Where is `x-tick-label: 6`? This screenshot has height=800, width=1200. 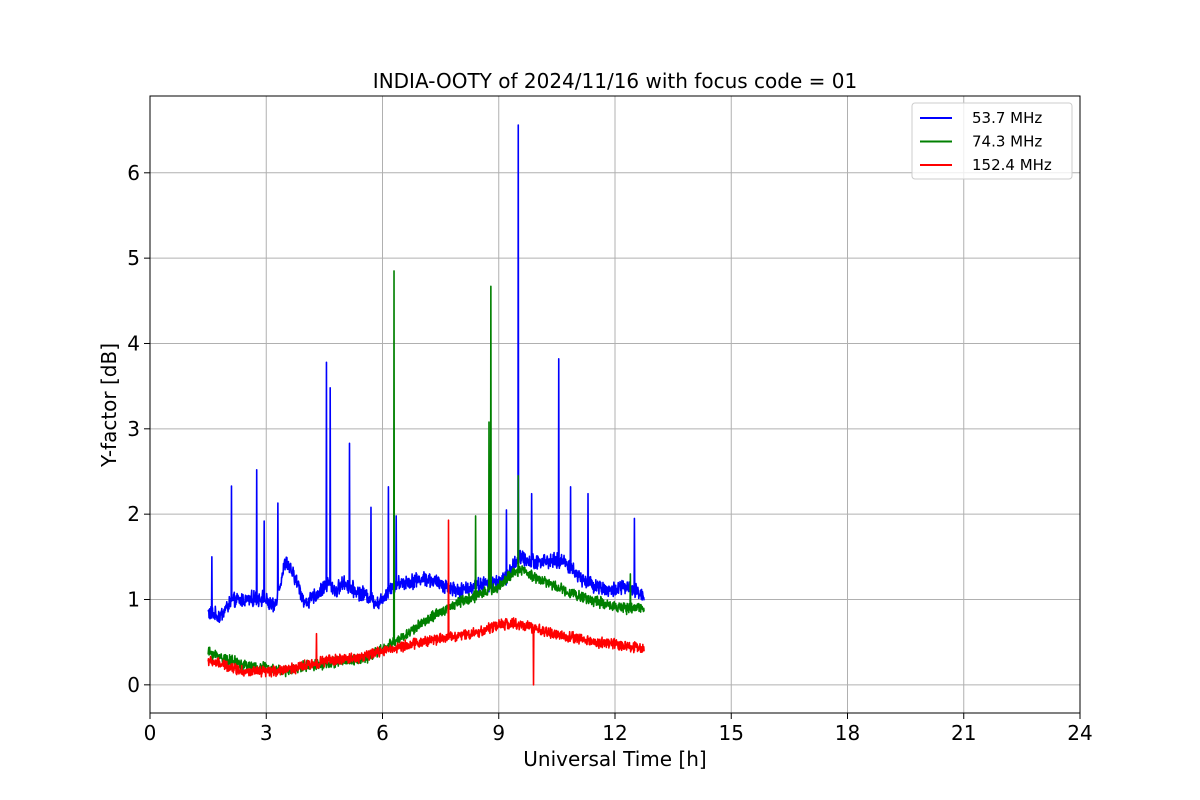 x-tick-label: 6 is located at coordinates (382, 733).